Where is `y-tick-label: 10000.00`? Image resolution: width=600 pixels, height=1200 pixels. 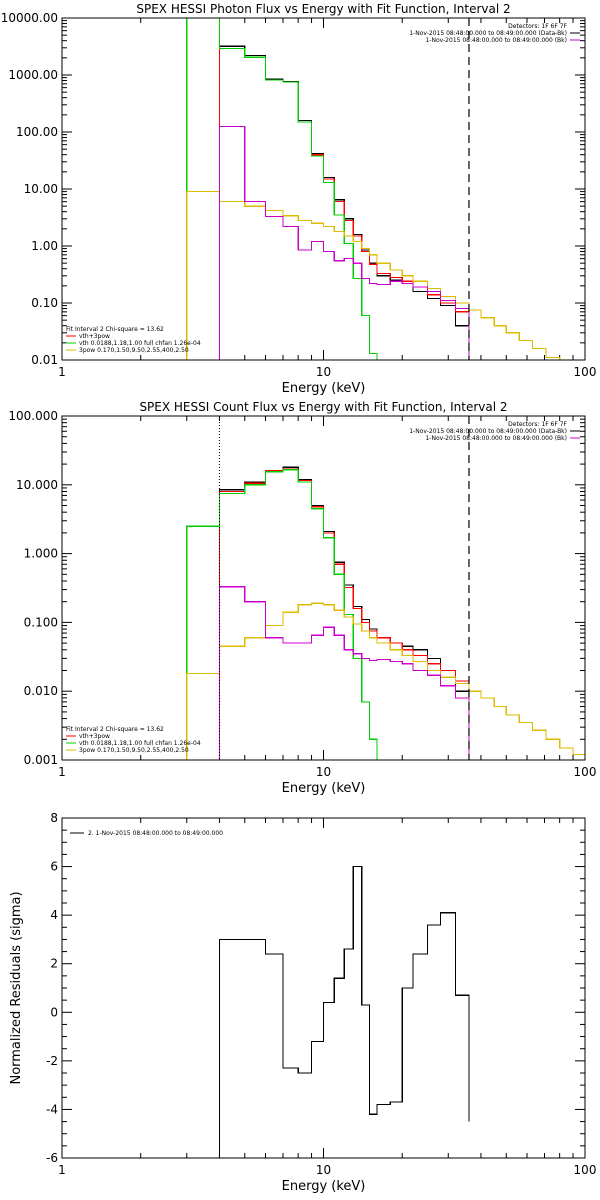 y-tick-label: 10000.00 is located at coordinates (29, 18).